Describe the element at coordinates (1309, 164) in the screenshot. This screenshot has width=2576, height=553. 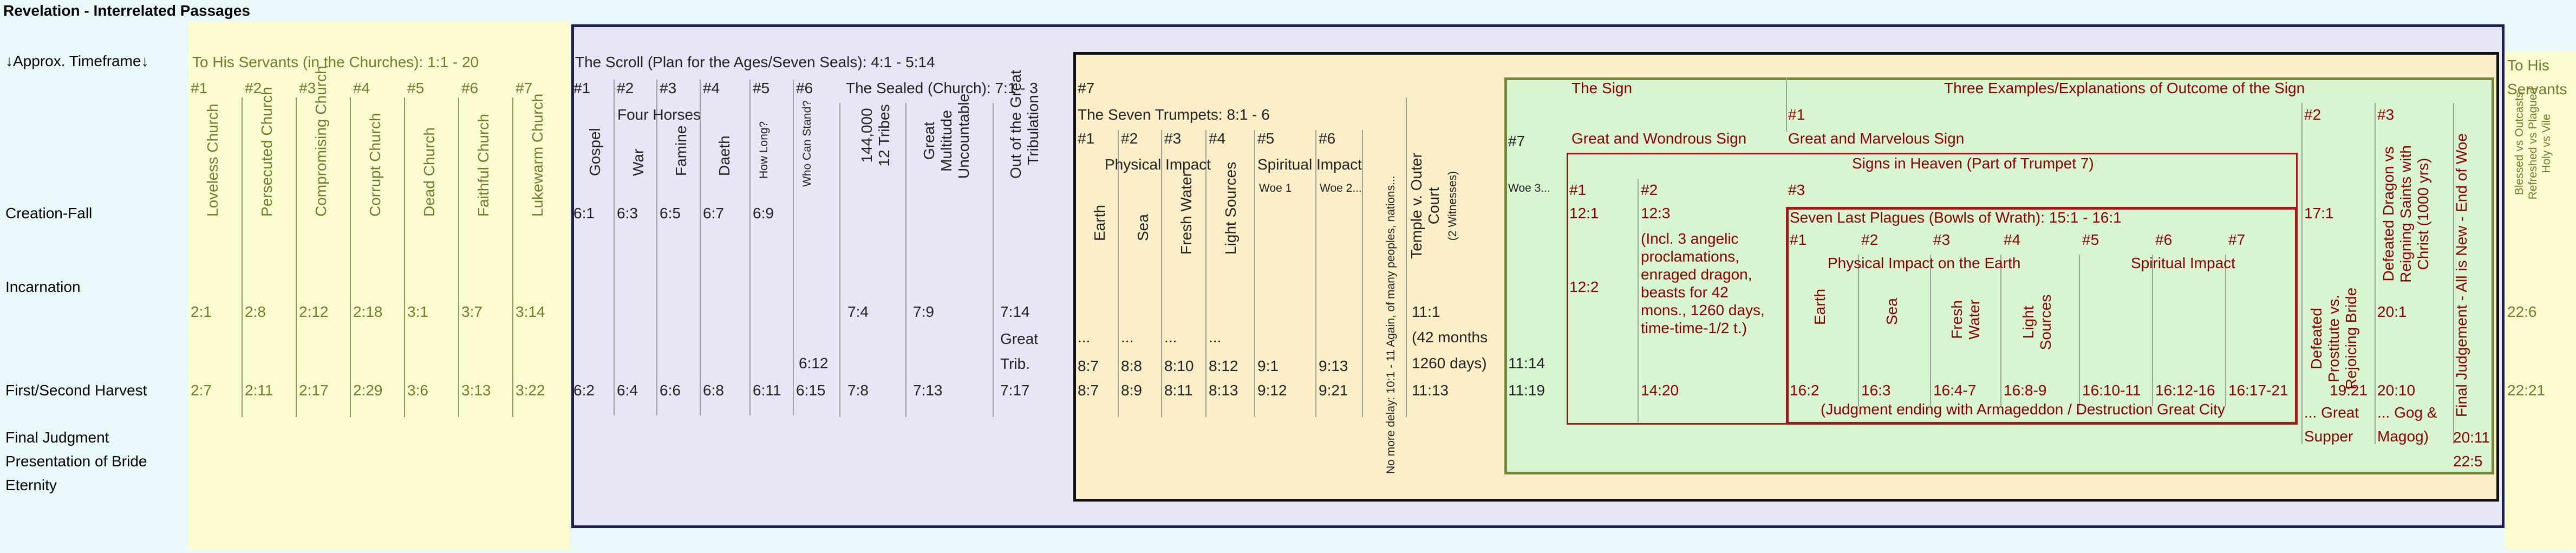
I see `trumpet-group: Spiritual Impact` at that location.